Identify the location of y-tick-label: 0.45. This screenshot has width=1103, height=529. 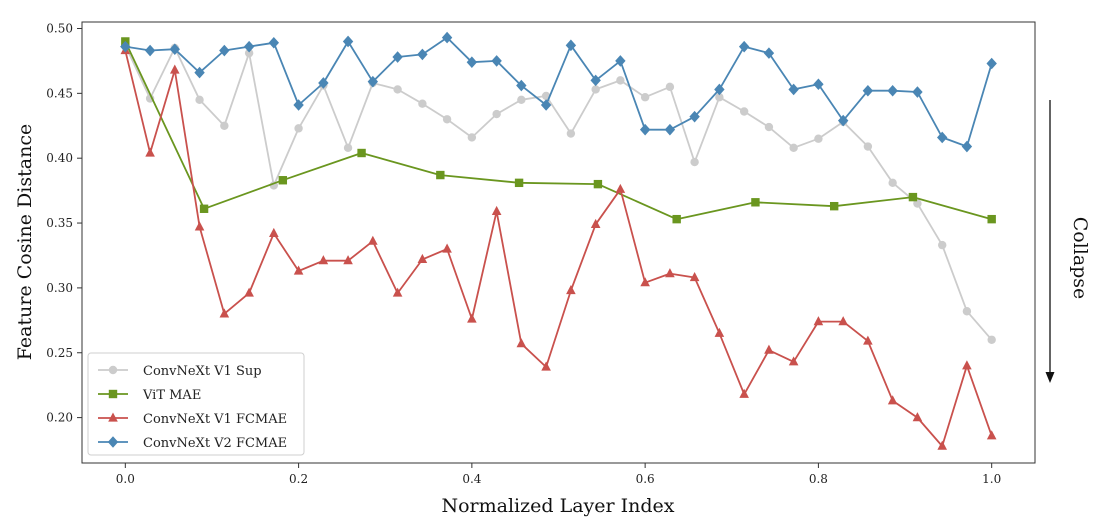
(59, 93).